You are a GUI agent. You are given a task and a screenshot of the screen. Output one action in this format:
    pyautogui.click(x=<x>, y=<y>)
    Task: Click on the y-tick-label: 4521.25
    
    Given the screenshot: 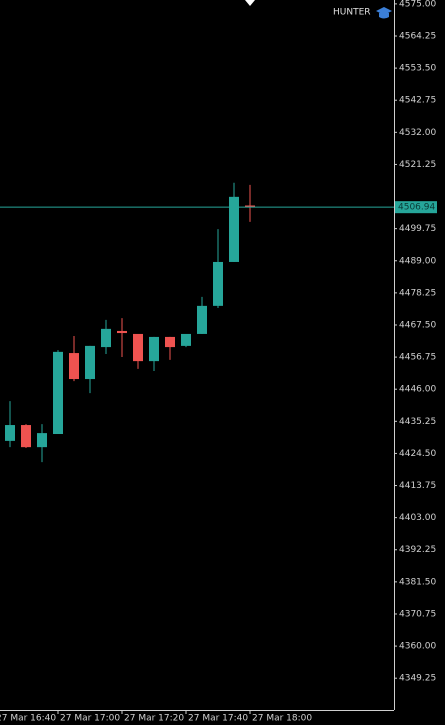 What is the action you would take?
    pyautogui.click(x=417, y=165)
    